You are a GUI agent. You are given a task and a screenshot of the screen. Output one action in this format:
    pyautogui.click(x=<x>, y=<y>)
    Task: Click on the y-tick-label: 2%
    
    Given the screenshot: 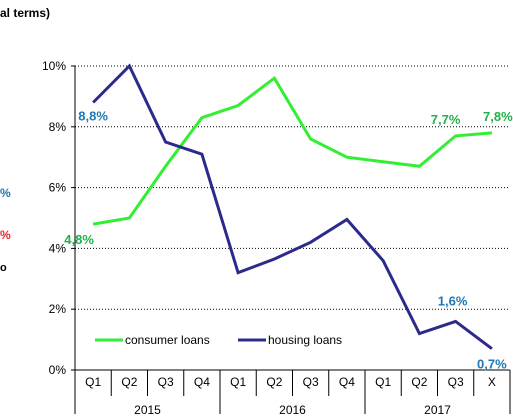 What is the action you would take?
    pyautogui.click(x=58, y=309)
    